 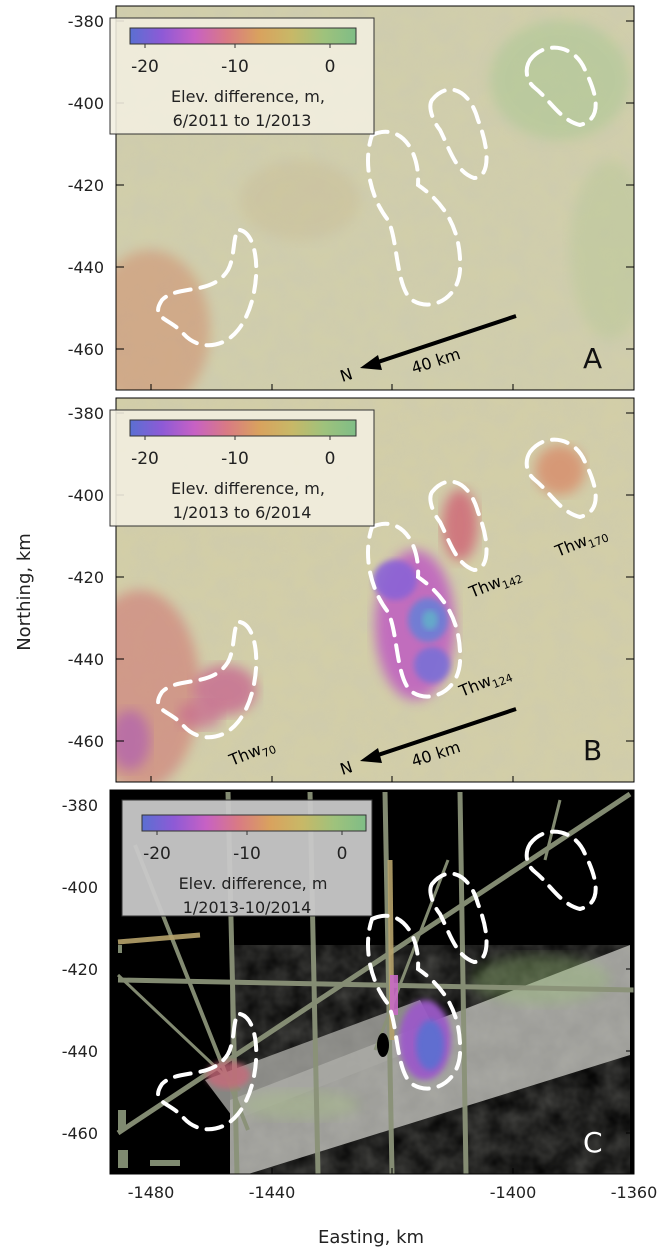 What do you see at coordinates (24, 592) in the screenshot?
I see `y-axis-title: Northing, km` at bounding box center [24, 592].